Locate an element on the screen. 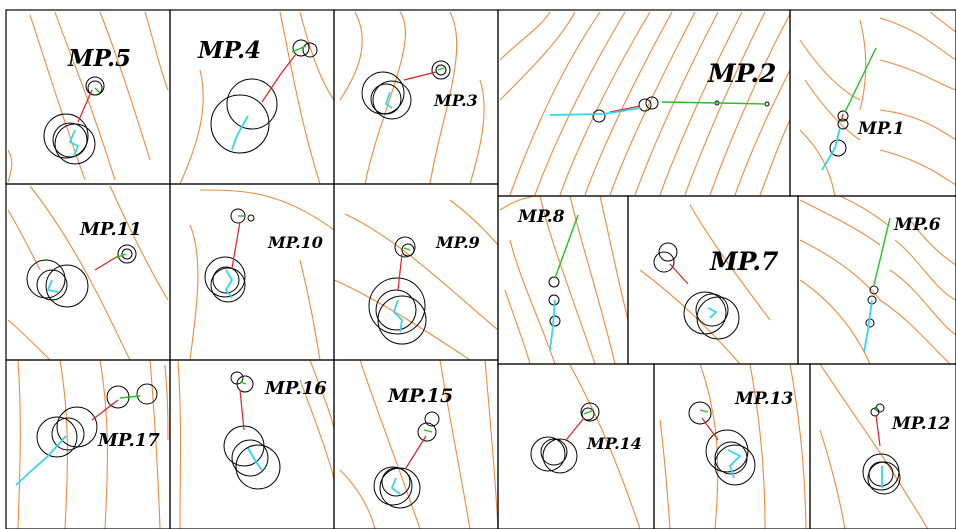 The width and height of the screenshot is (956, 529). panel-mp6: MP.6 is located at coordinates (876, 280).